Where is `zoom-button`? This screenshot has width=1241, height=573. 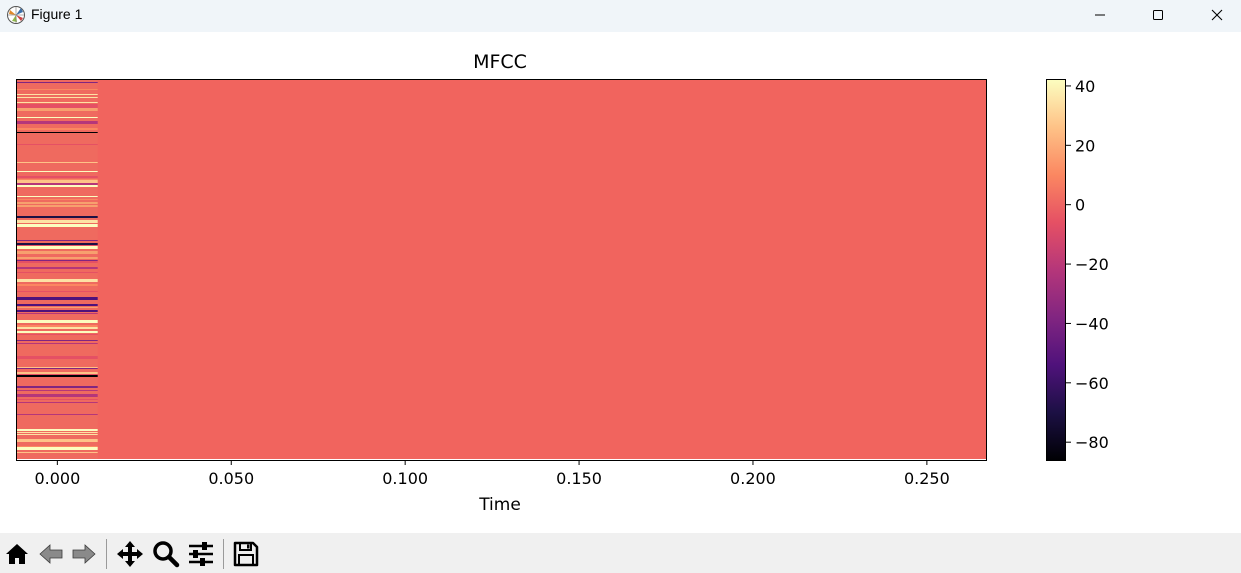
zoom-button is located at coordinates (166, 554).